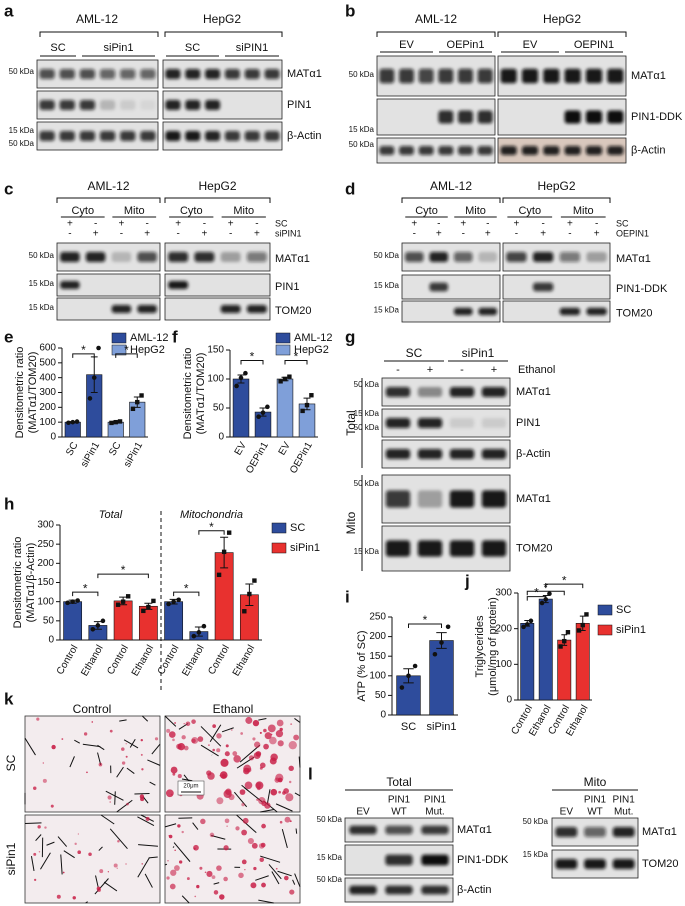  What do you see at coordinates (623, 610) in the screenshot?
I see `legend-label: SC` at bounding box center [623, 610].